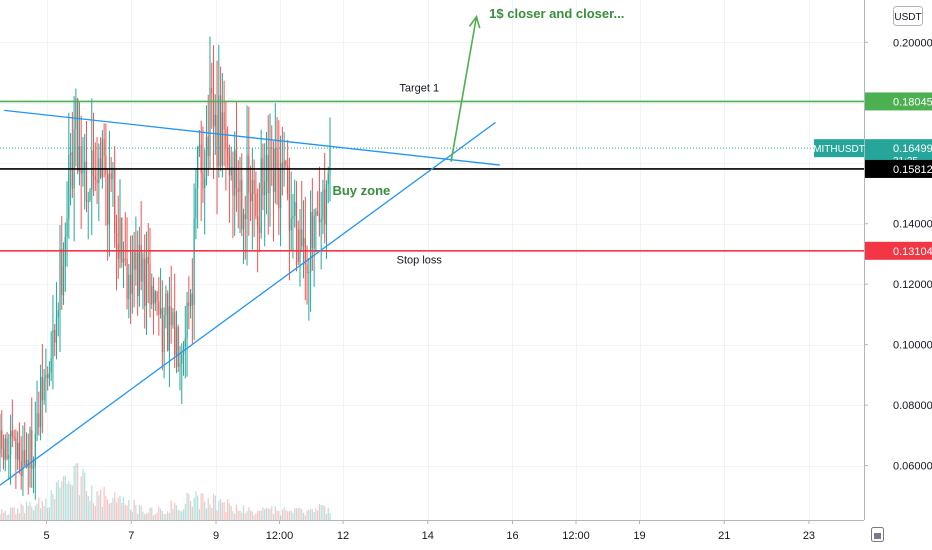  I want to click on time-tick-label: 7, so click(131, 536).